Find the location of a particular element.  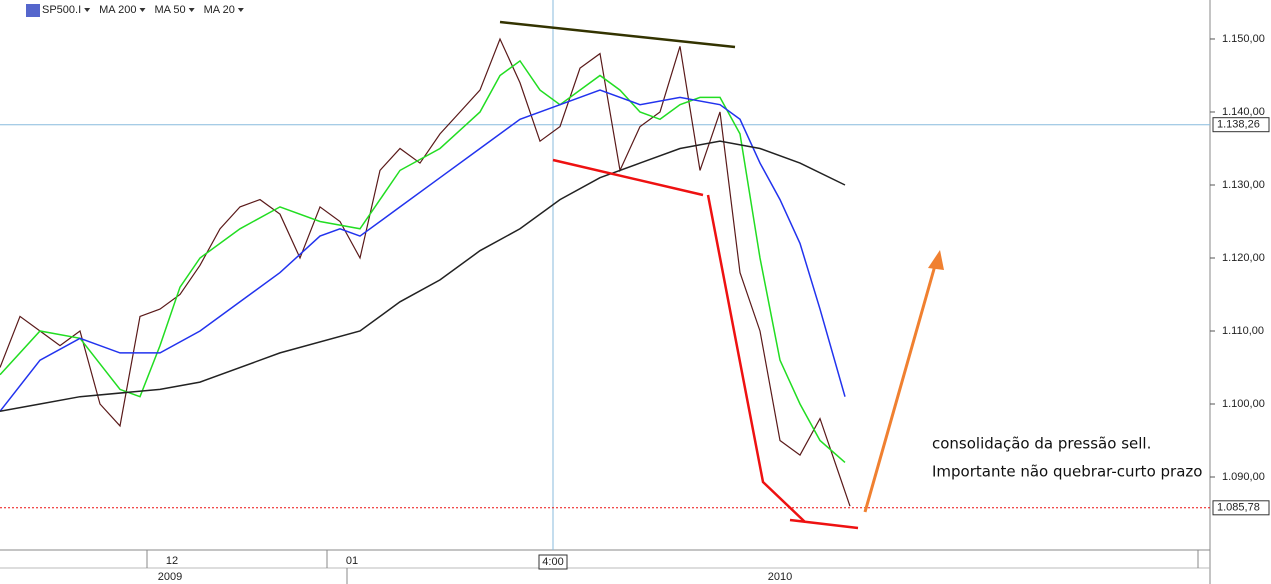

y-tick-label: 1.090,00 is located at coordinates (1243, 477).